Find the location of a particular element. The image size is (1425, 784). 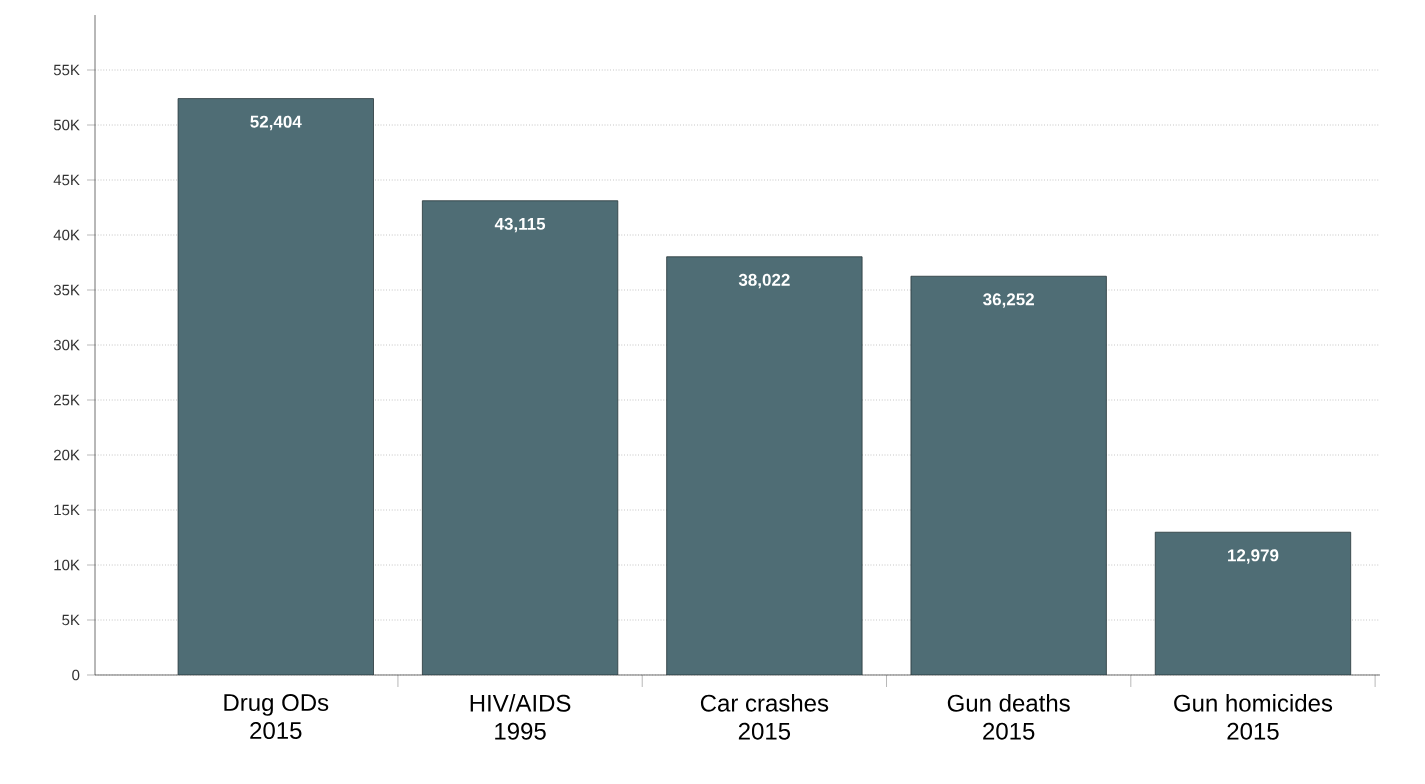

x-tick-label: Gun homicides 2015 is located at coordinates (1253, 717).